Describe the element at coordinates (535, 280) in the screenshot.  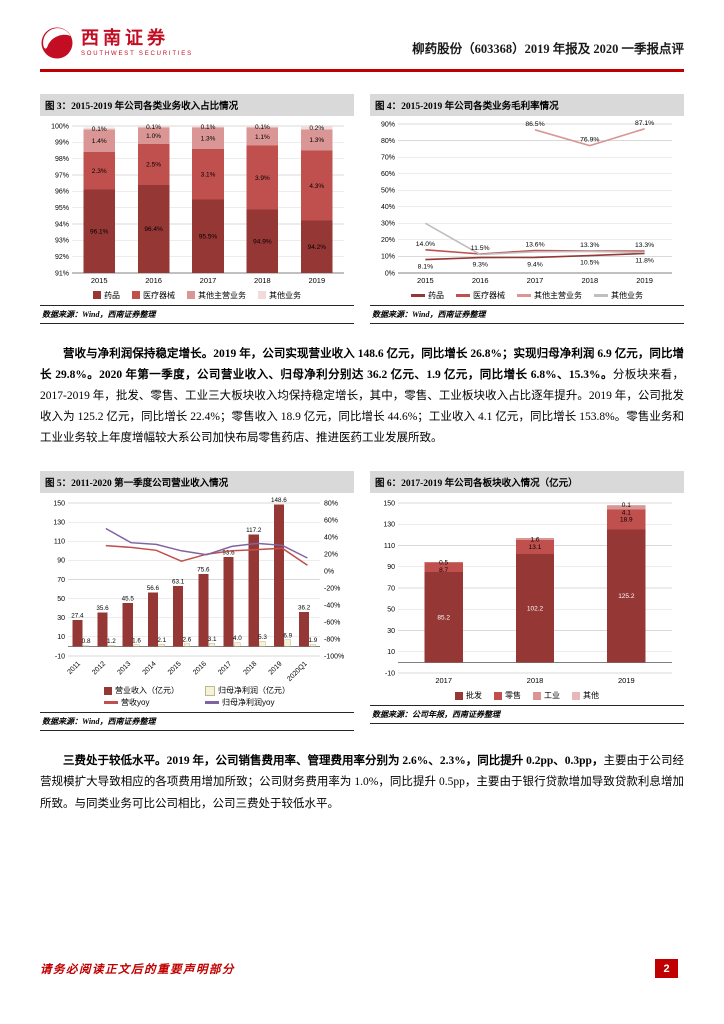
I see `svg-text: 2017` at that location.